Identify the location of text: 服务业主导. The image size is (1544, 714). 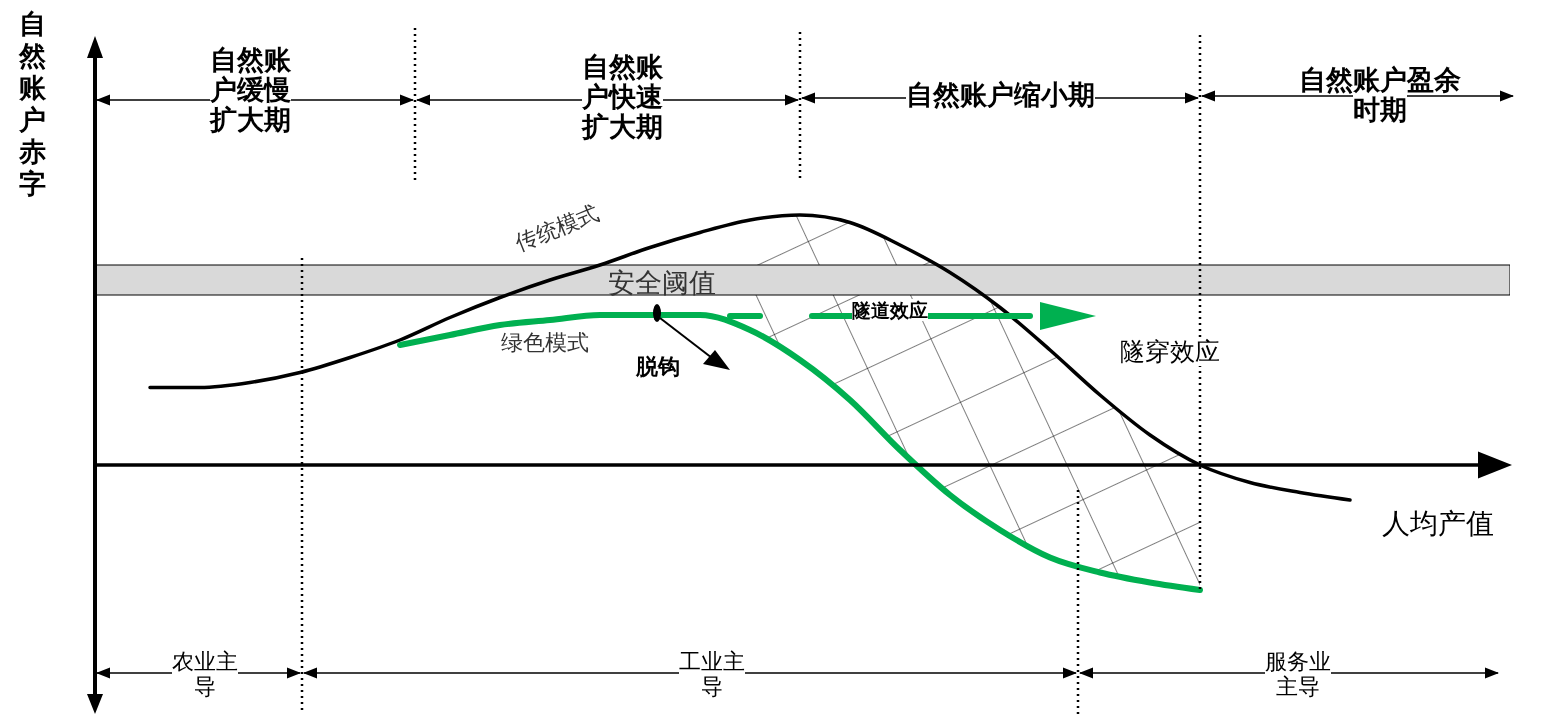
(1298, 674).